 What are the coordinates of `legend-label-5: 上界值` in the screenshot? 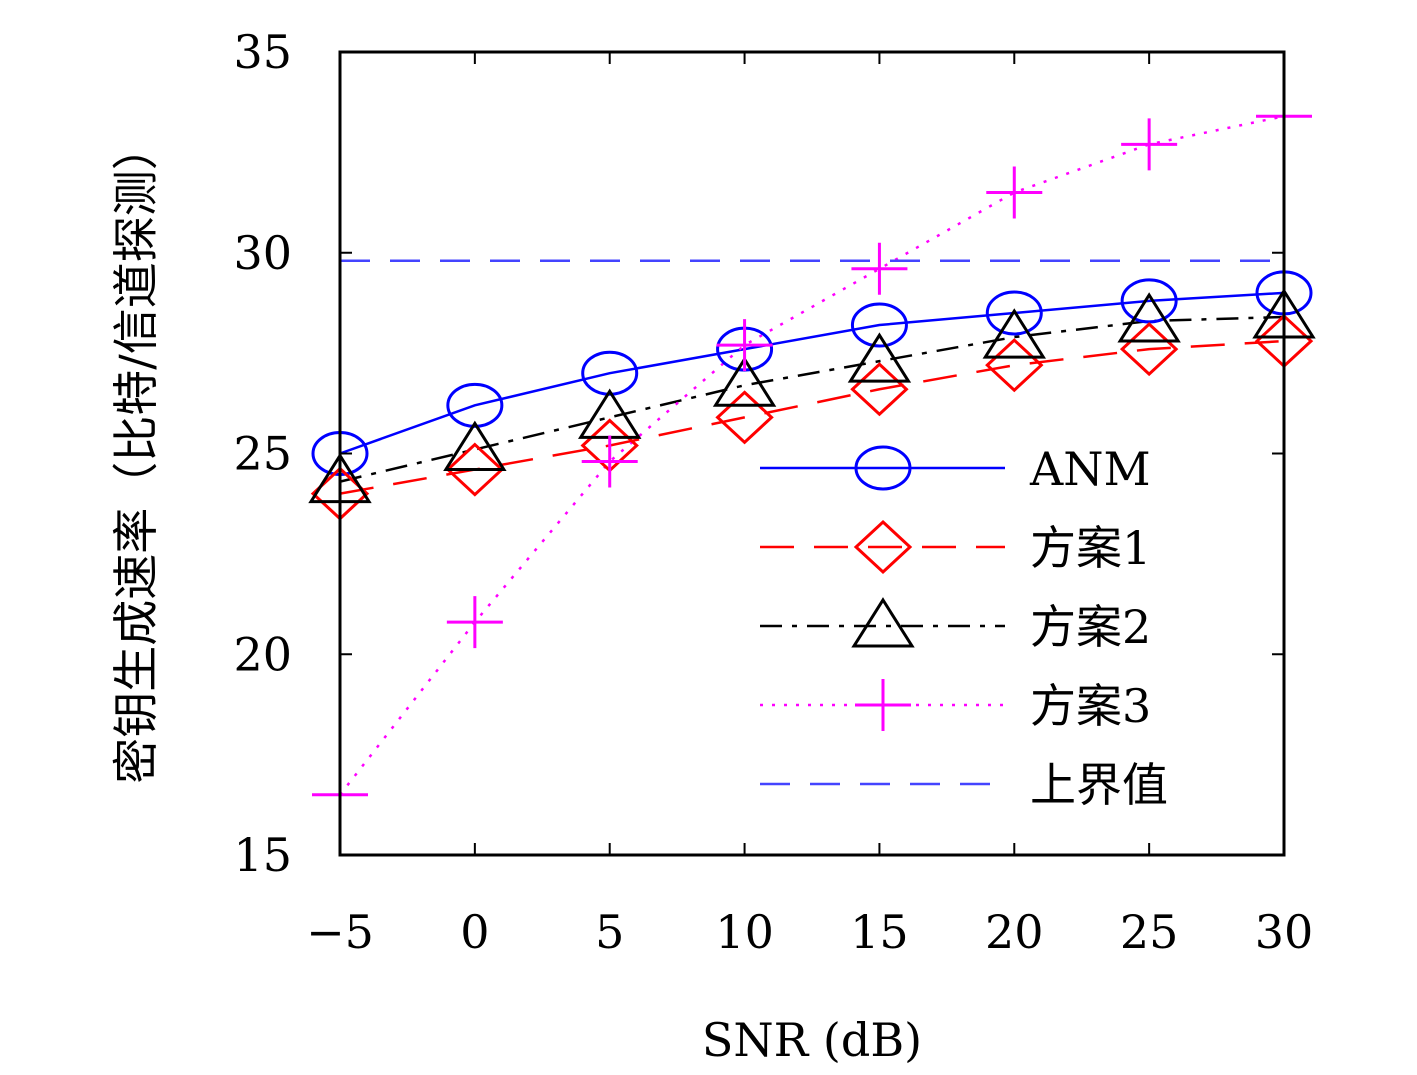 It's located at (1099, 785).